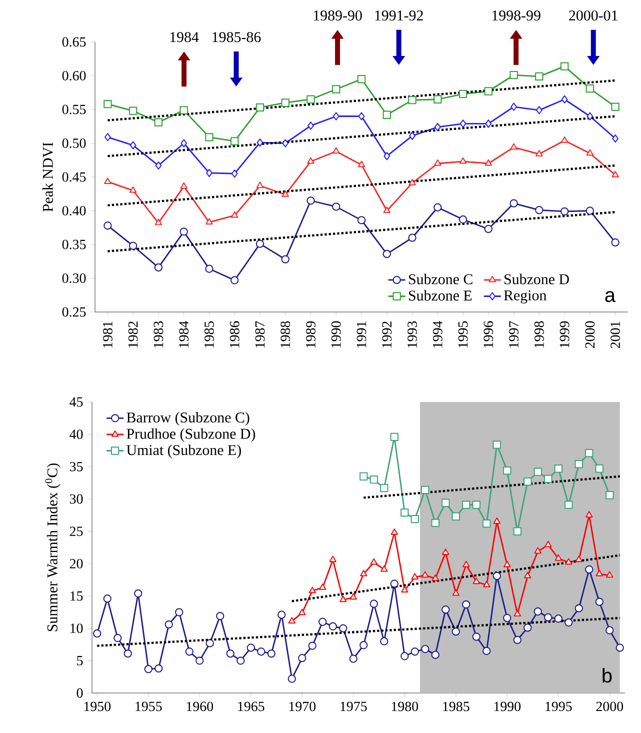  Describe the element at coordinates (159, 334) in the screenshot. I see `x-tick-label: 1983` at that location.